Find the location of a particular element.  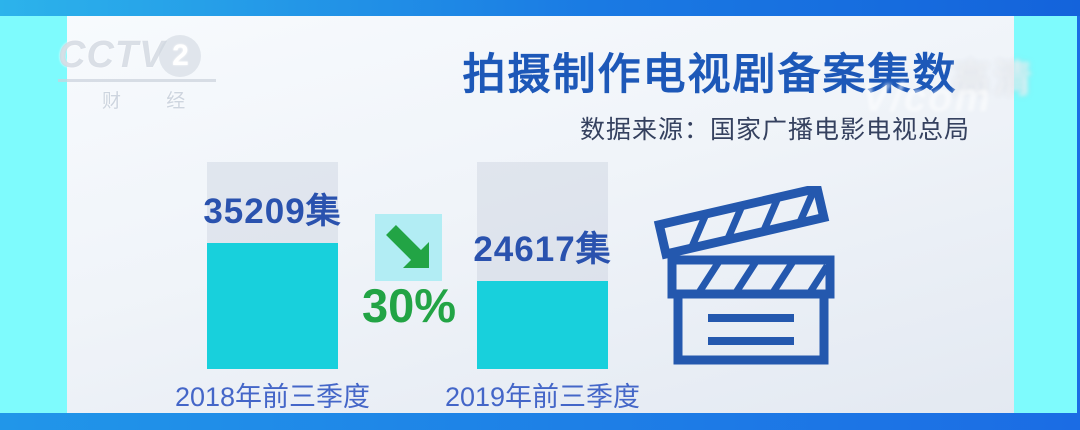

bar-group-2019: 24617集 2019年前三季度 is located at coordinates (542, 287).